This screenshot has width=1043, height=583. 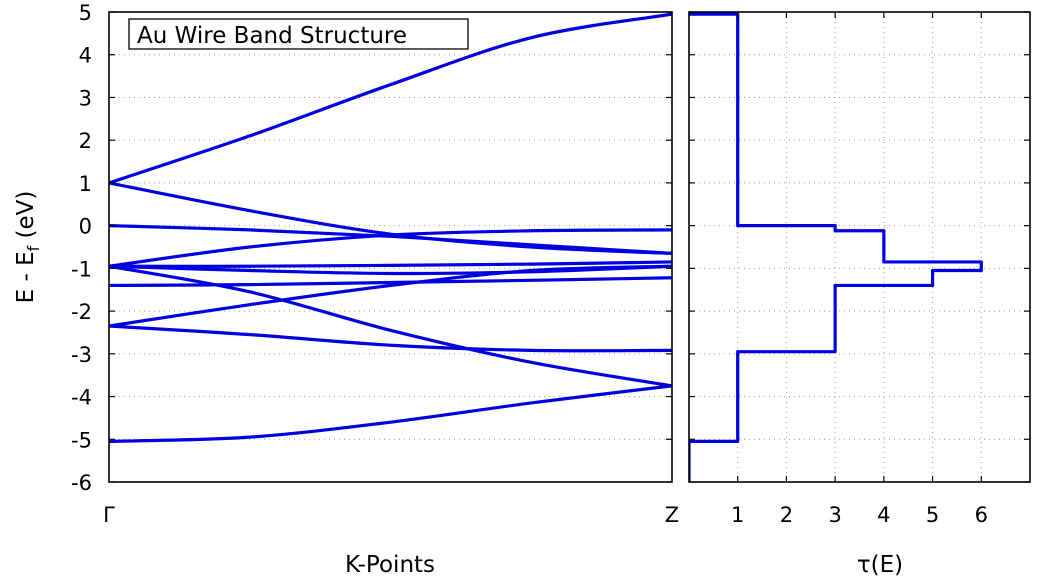 What do you see at coordinates (85, 56) in the screenshot?
I see `y-tick-label: 4` at bounding box center [85, 56].